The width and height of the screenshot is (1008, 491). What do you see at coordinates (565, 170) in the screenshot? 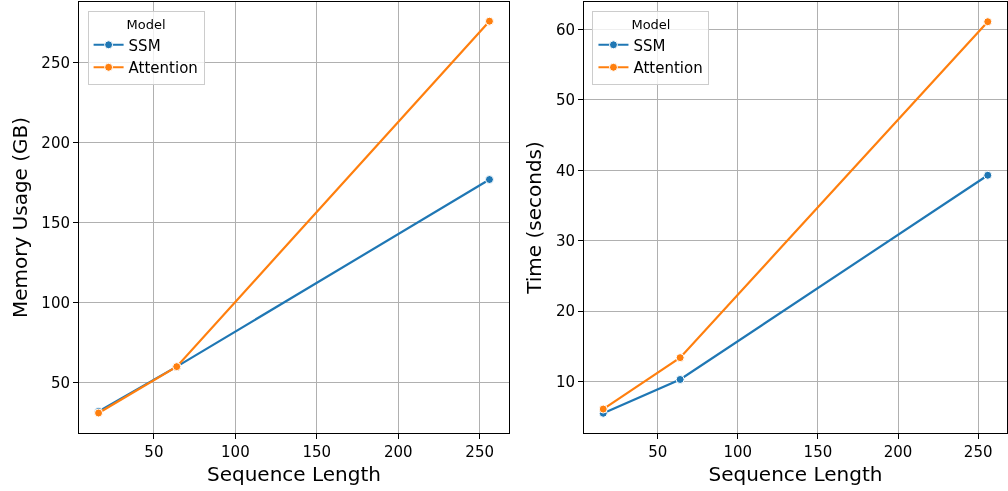
I see `y-tick-label: 40` at bounding box center [565, 170].